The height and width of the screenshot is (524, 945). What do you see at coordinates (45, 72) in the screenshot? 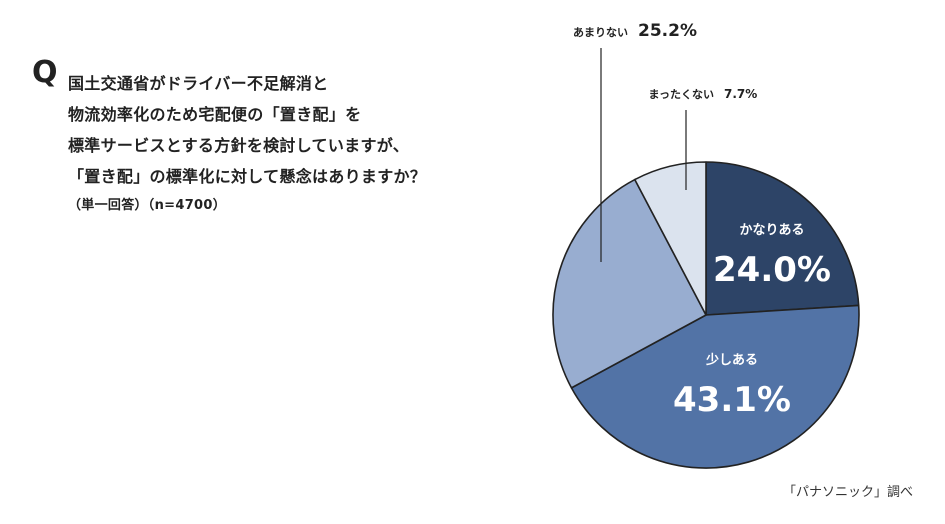
I see `question-marker: Q` at bounding box center [45, 72].